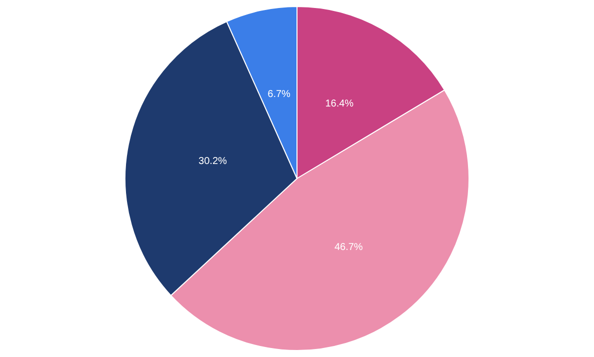 This screenshot has width=594, height=357. Describe the element at coordinates (279, 94) in the screenshot. I see `data-label: 6.7%` at that location.